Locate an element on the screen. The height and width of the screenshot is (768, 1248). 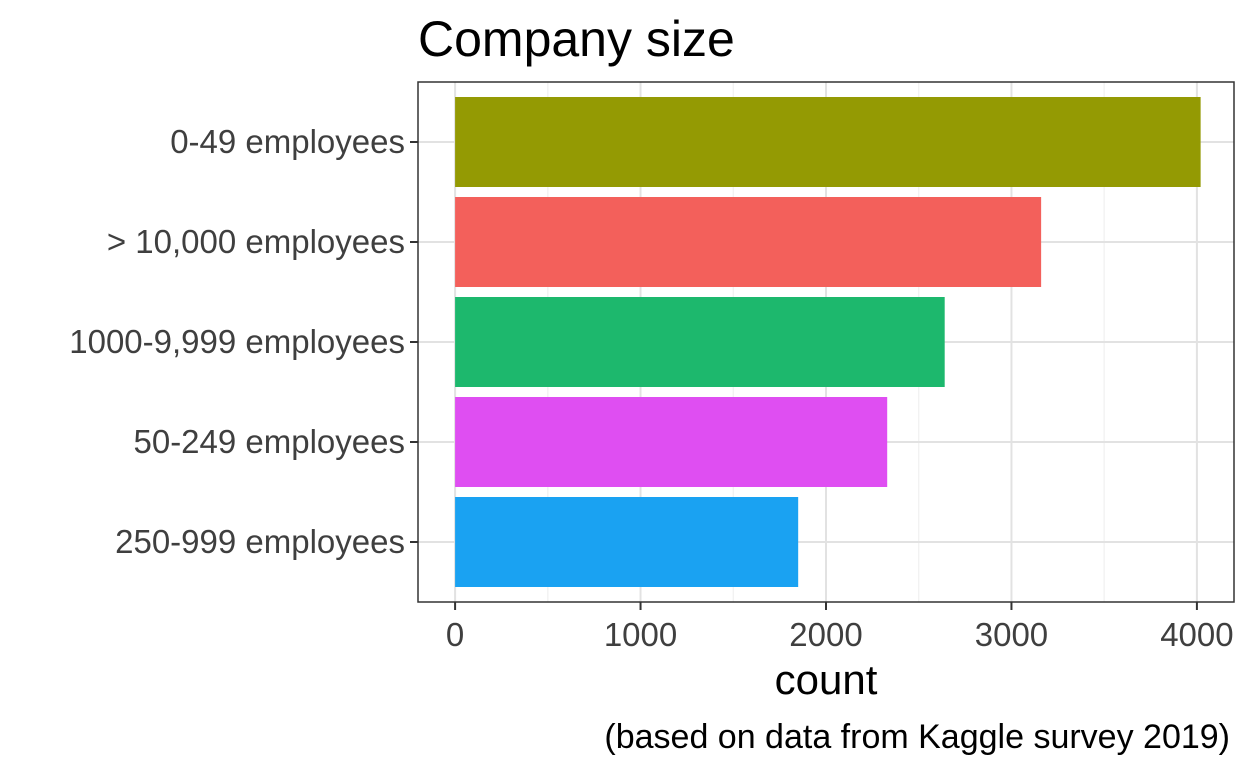
y-tick-label: 50-249 employees is located at coordinates (269, 441).